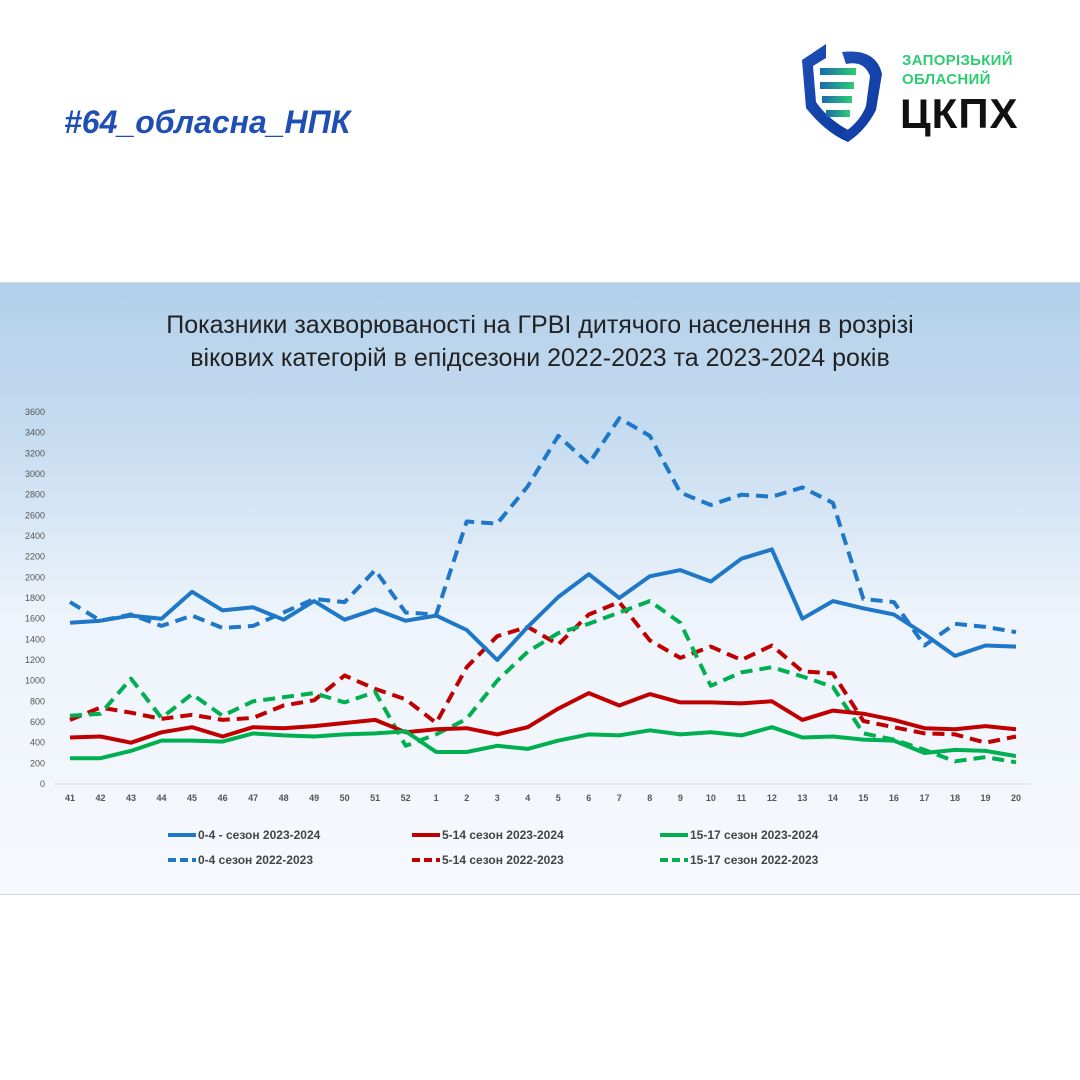 The image size is (1080, 1080). What do you see at coordinates (649, 798) in the screenshot?
I see `x-tick-label: 8` at bounding box center [649, 798].